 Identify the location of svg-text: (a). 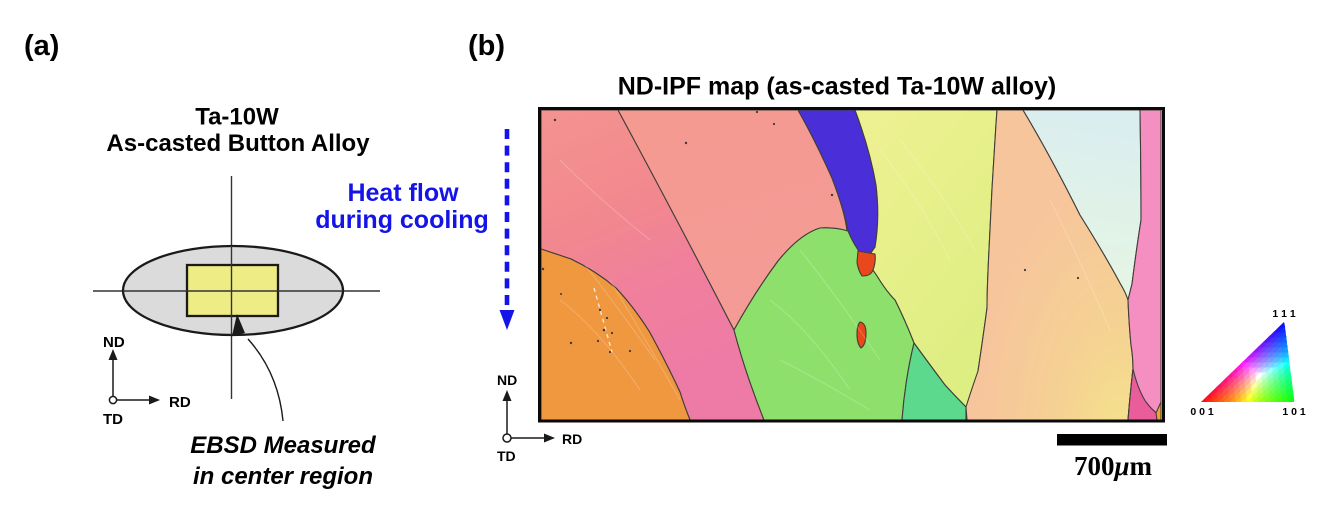
(41, 46).